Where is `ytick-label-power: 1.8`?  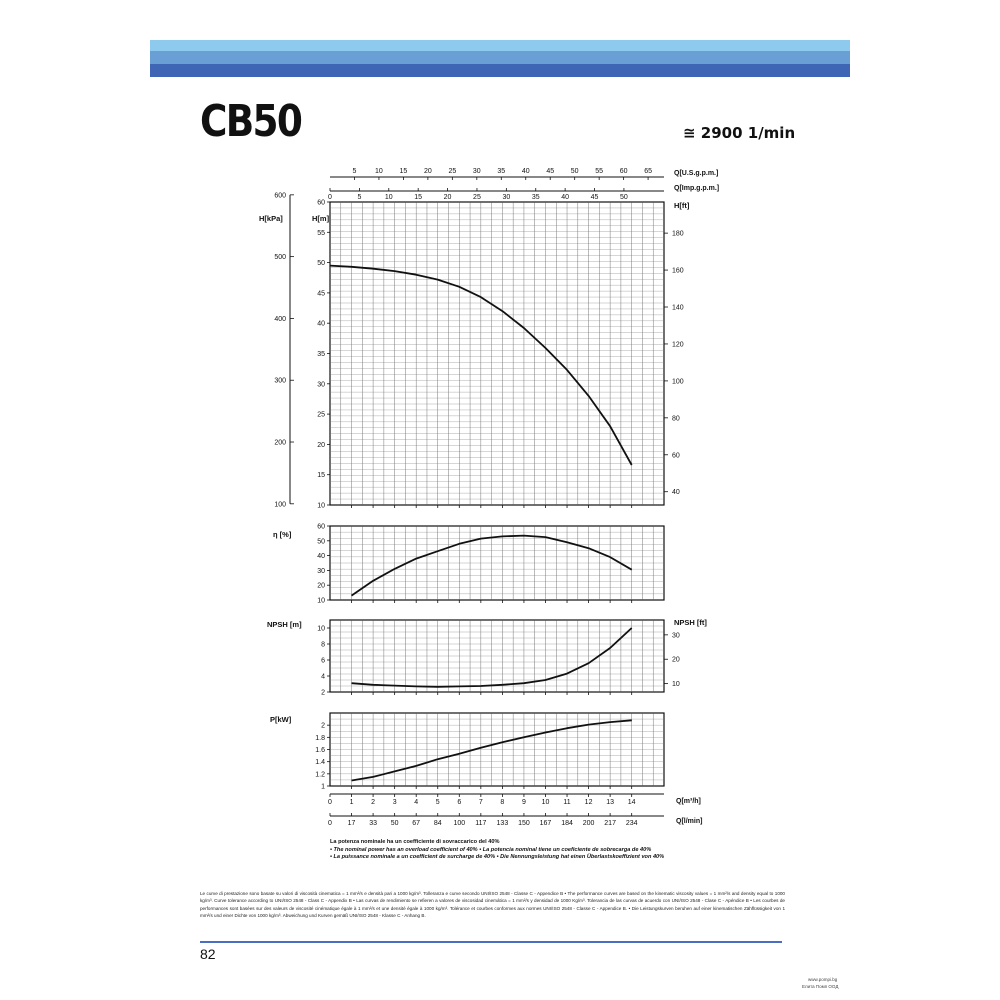 ytick-label-power: 1.8 is located at coordinates (320, 738).